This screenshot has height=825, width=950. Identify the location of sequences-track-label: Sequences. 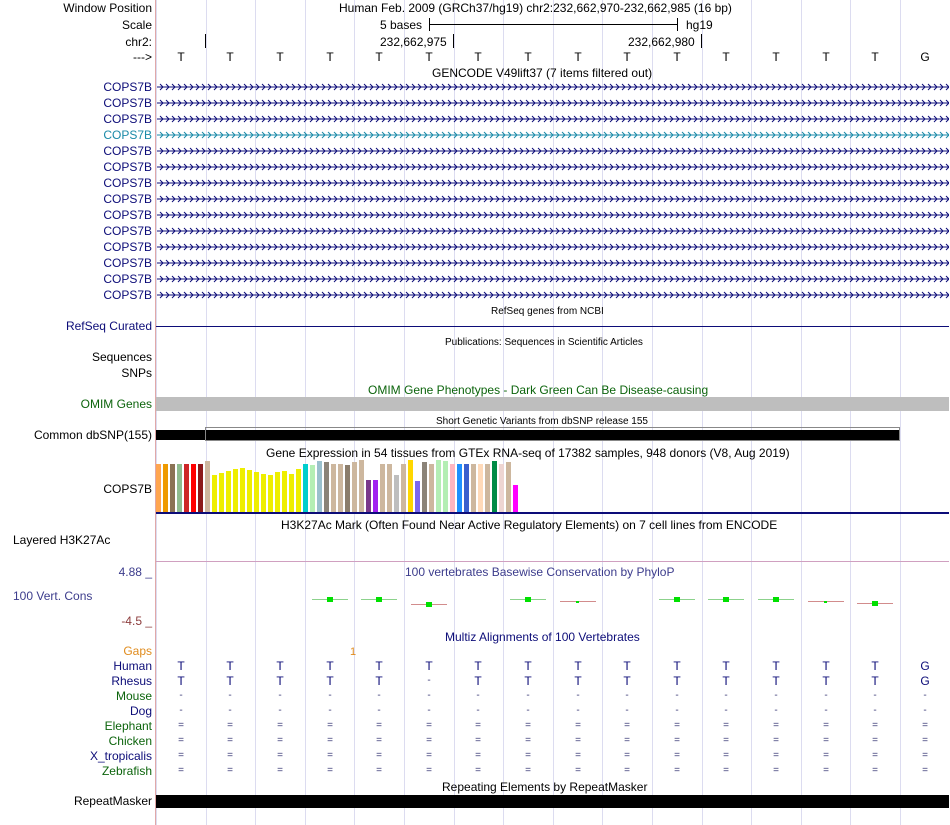
(121, 357).